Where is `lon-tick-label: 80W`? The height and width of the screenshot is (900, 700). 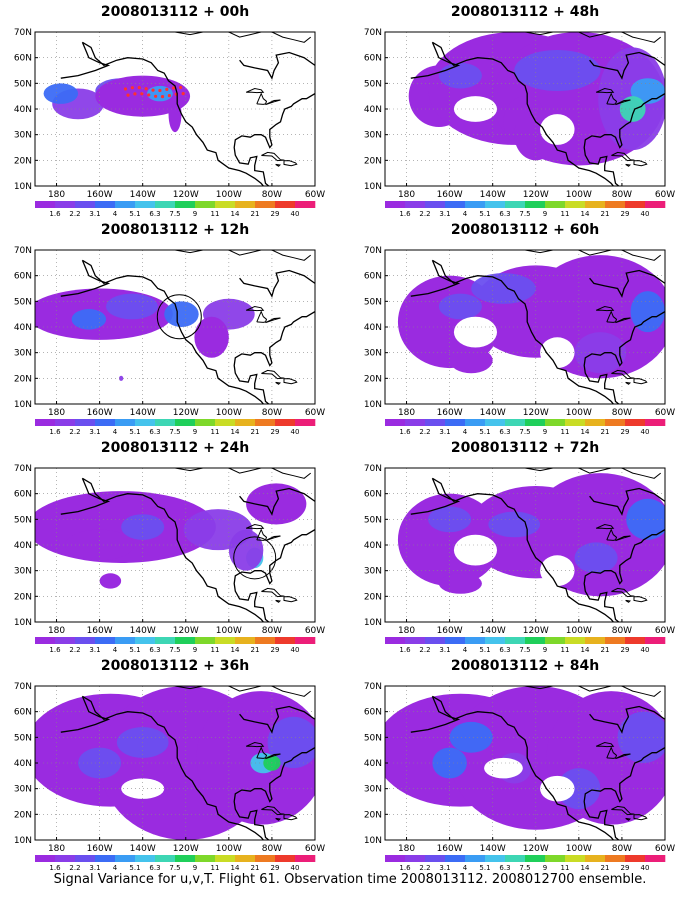
lon-tick-label: 80W is located at coordinates (272, 849).